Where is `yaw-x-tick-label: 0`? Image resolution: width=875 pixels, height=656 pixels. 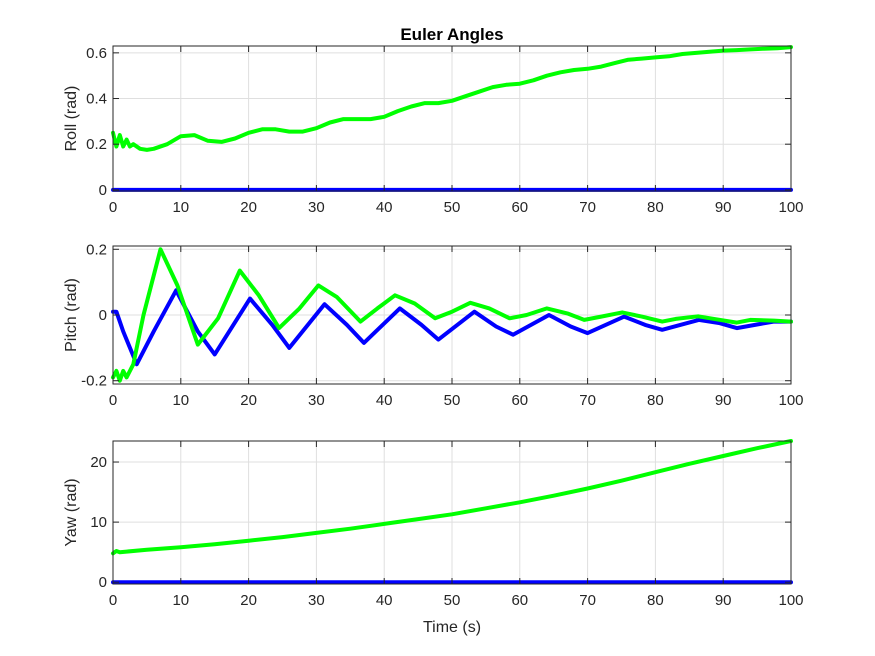
yaw-x-tick-label: 0 is located at coordinates (113, 600).